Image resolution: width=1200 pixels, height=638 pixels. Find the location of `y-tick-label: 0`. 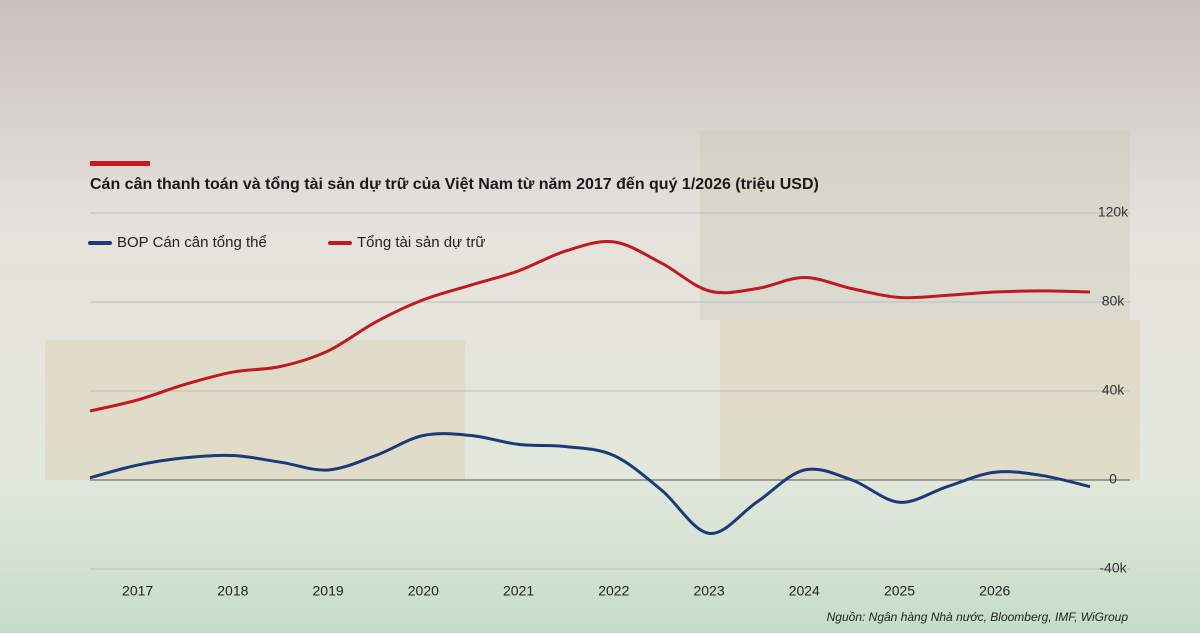

y-tick-label: 0 is located at coordinates (1113, 479).